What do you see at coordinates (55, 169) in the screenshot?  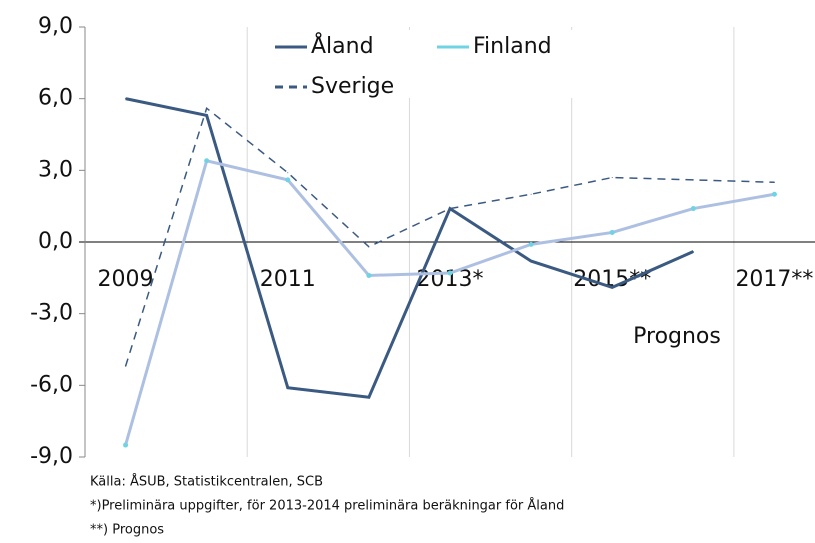 I see `y-tick-label: 3,0` at bounding box center [55, 169].